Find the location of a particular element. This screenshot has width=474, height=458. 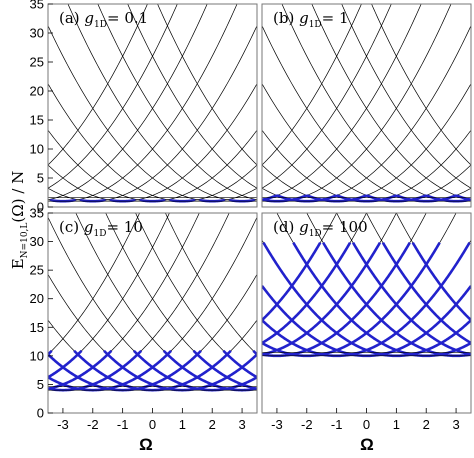

y-tick-label-a-0: 0 is located at coordinates (40, 207).